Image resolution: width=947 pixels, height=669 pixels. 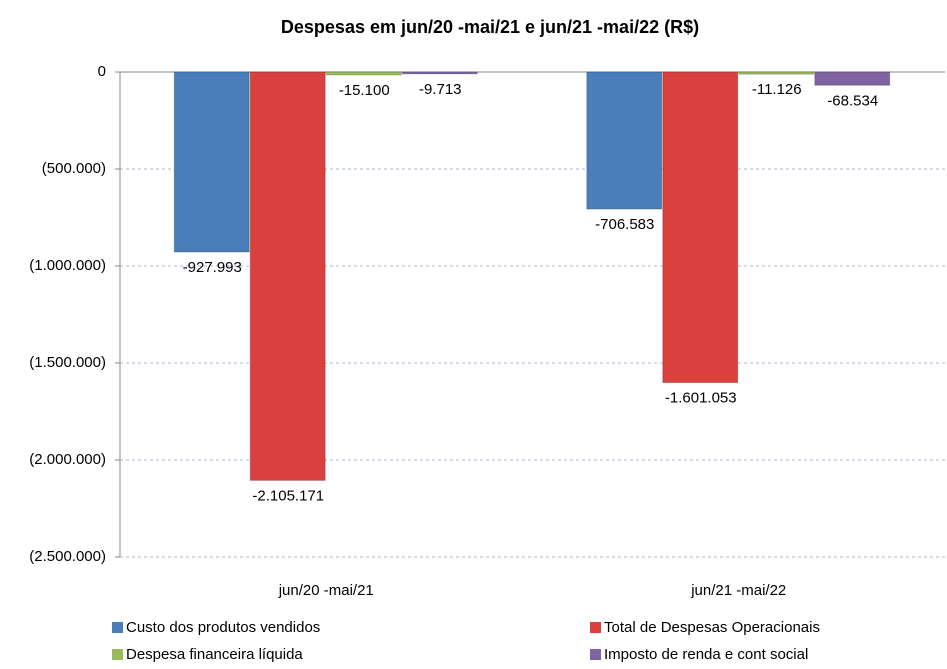 What do you see at coordinates (74, 168) in the screenshot?
I see `y-tick-label: (500.000)` at bounding box center [74, 168].